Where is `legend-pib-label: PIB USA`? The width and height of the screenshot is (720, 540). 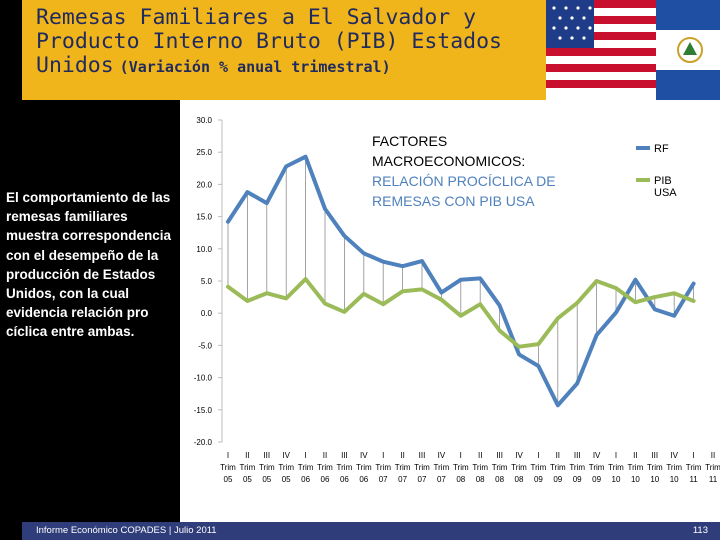 legend-pib-label: PIB USA is located at coordinates (665, 187).